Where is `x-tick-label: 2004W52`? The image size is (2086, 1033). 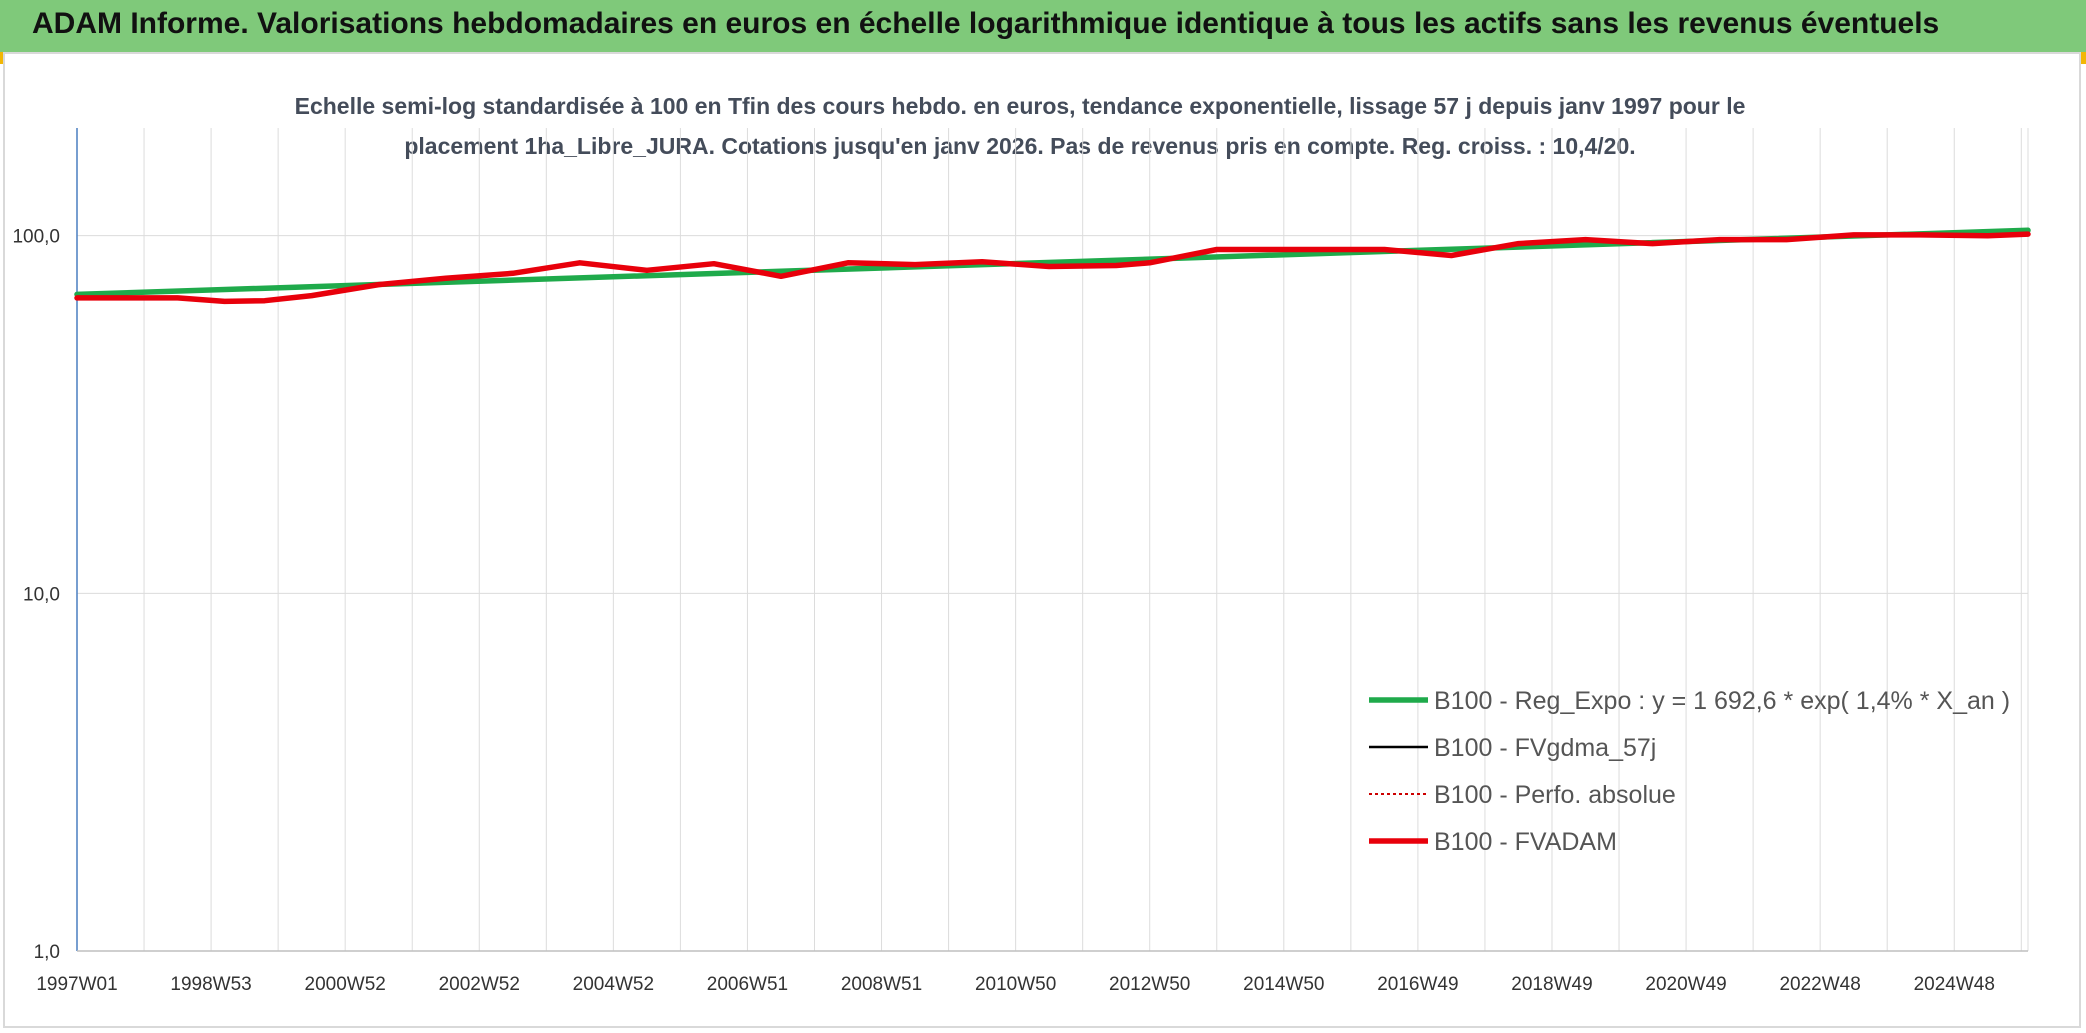
x-tick-label: 2004W52 is located at coordinates (613, 984).